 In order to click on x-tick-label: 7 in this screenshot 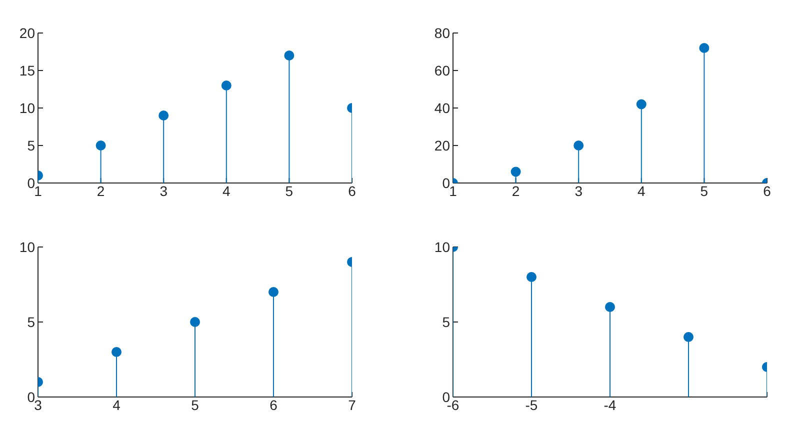, I will do `click(352, 404)`.